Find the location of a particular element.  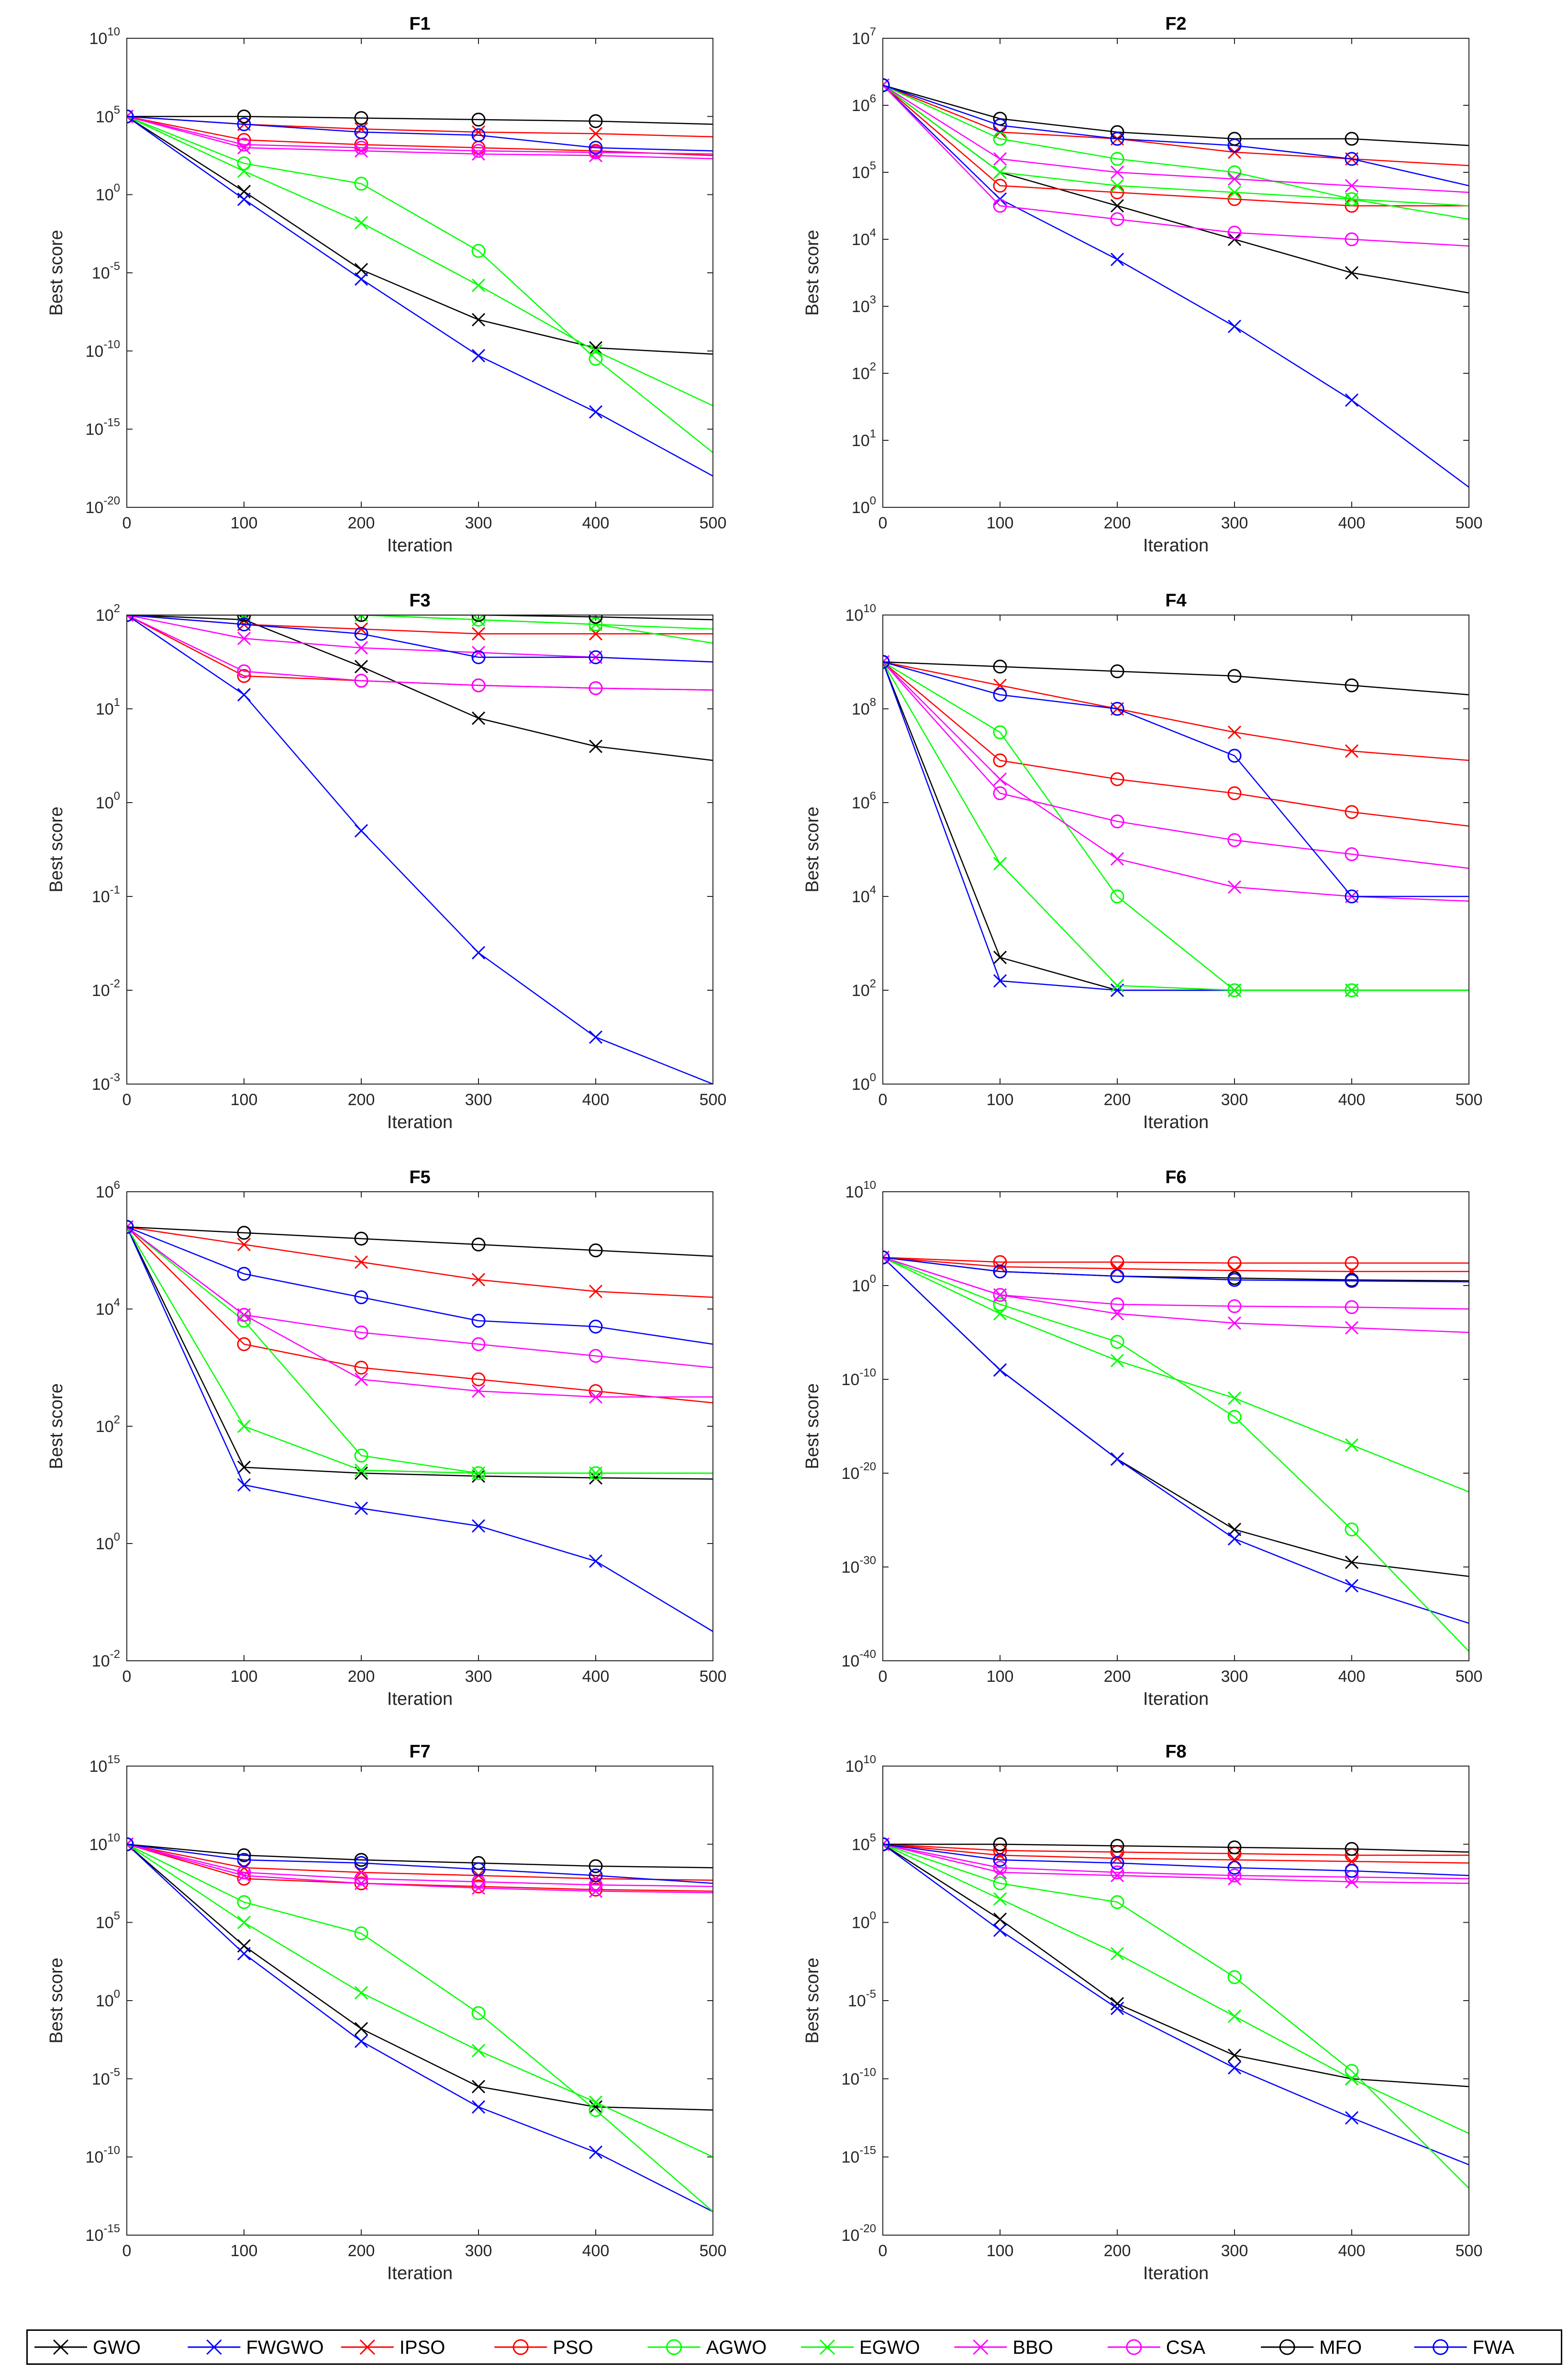

y-tick-label: 10⁻¹⁰ is located at coordinates (858, 2077).